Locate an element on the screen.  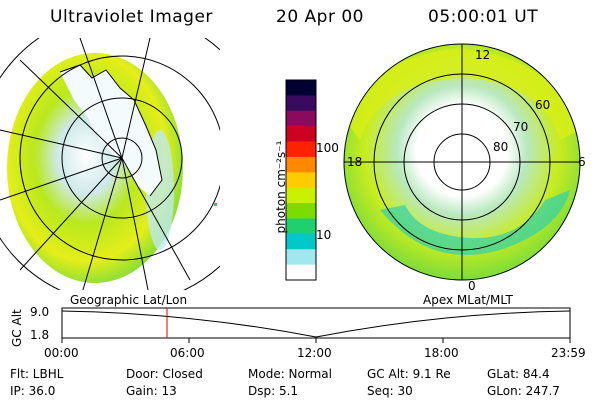
altitude-tick-1_8: 1.8 is located at coordinates (40, 335).